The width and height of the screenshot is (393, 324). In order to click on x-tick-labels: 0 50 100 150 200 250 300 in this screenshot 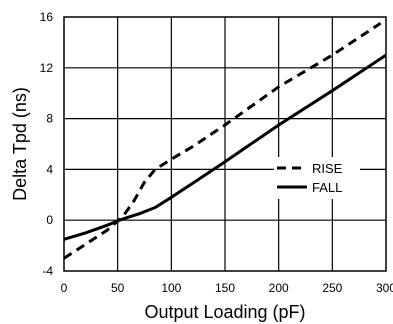, I will do `click(227, 288)`.